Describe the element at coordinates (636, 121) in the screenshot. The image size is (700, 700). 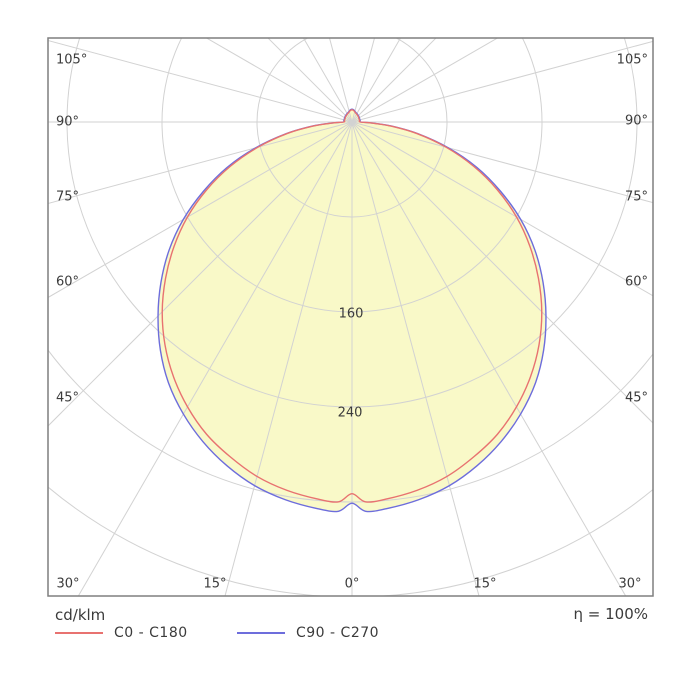
I see `angle-label-right-1: 90°` at that location.